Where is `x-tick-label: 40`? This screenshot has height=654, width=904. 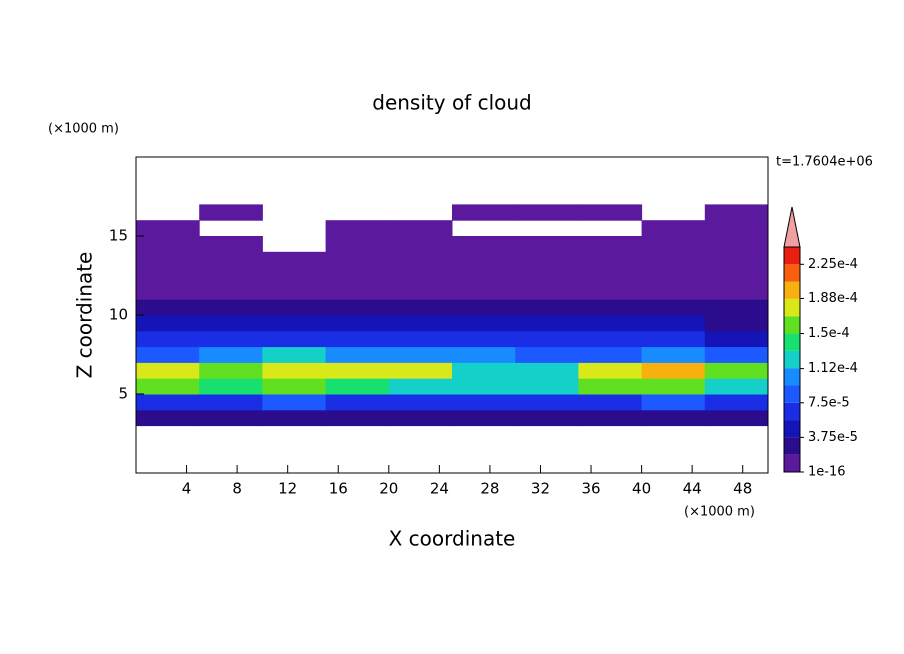
x-tick-label: 40 is located at coordinates (641, 489).